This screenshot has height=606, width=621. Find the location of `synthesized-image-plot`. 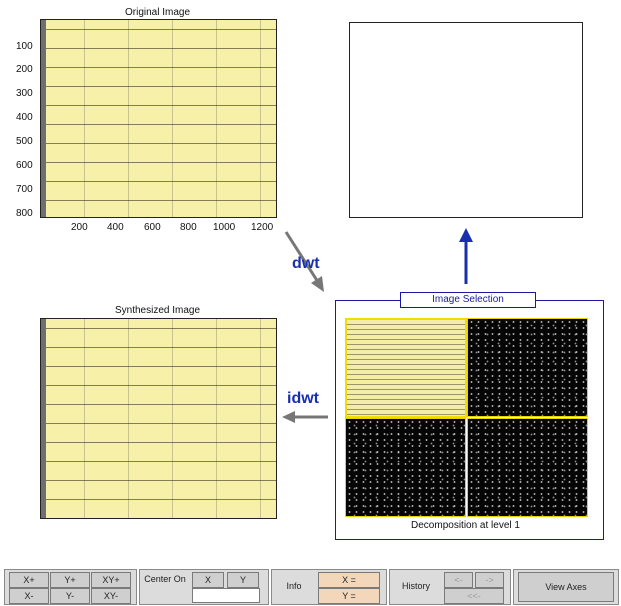

synthesized-image-plot is located at coordinates (158, 418).